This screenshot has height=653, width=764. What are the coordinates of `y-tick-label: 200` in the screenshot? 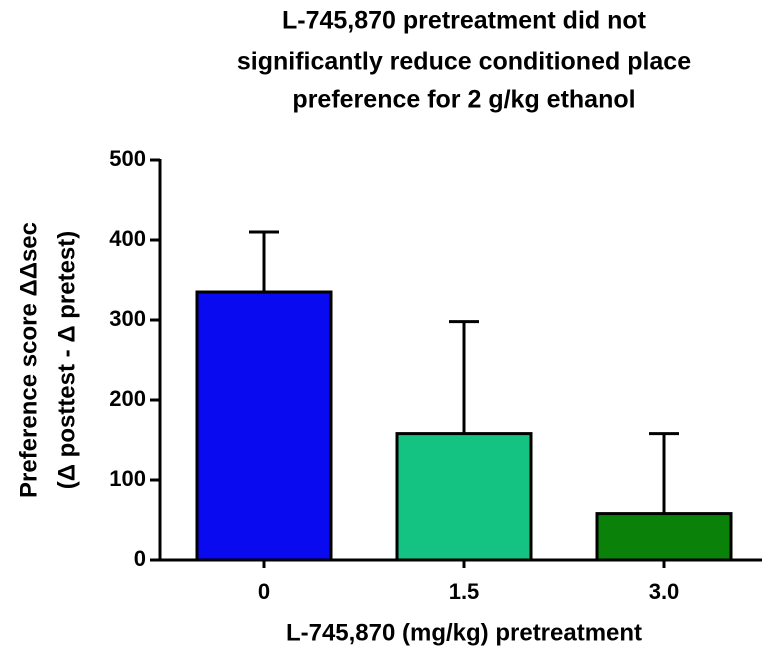 It's located at (127, 398).